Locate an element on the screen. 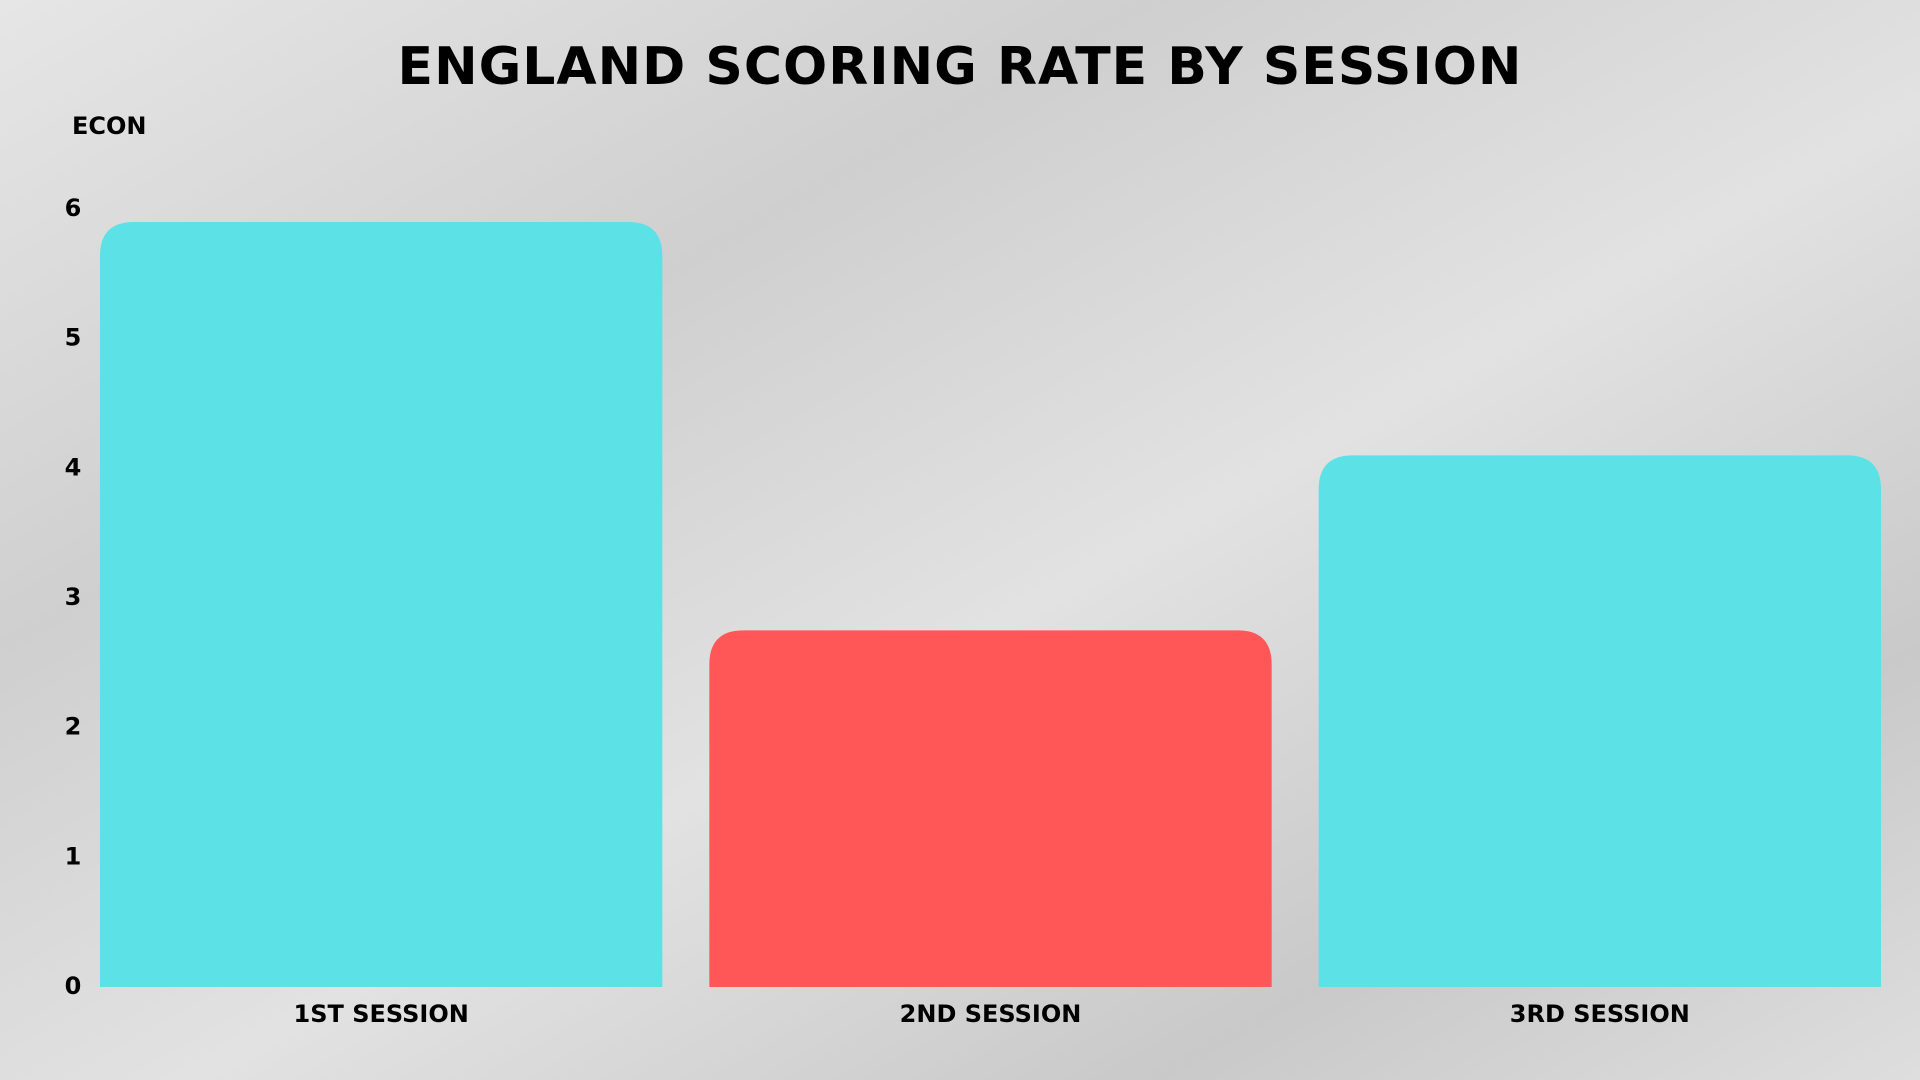  y-tick-label: 6 is located at coordinates (73, 208).